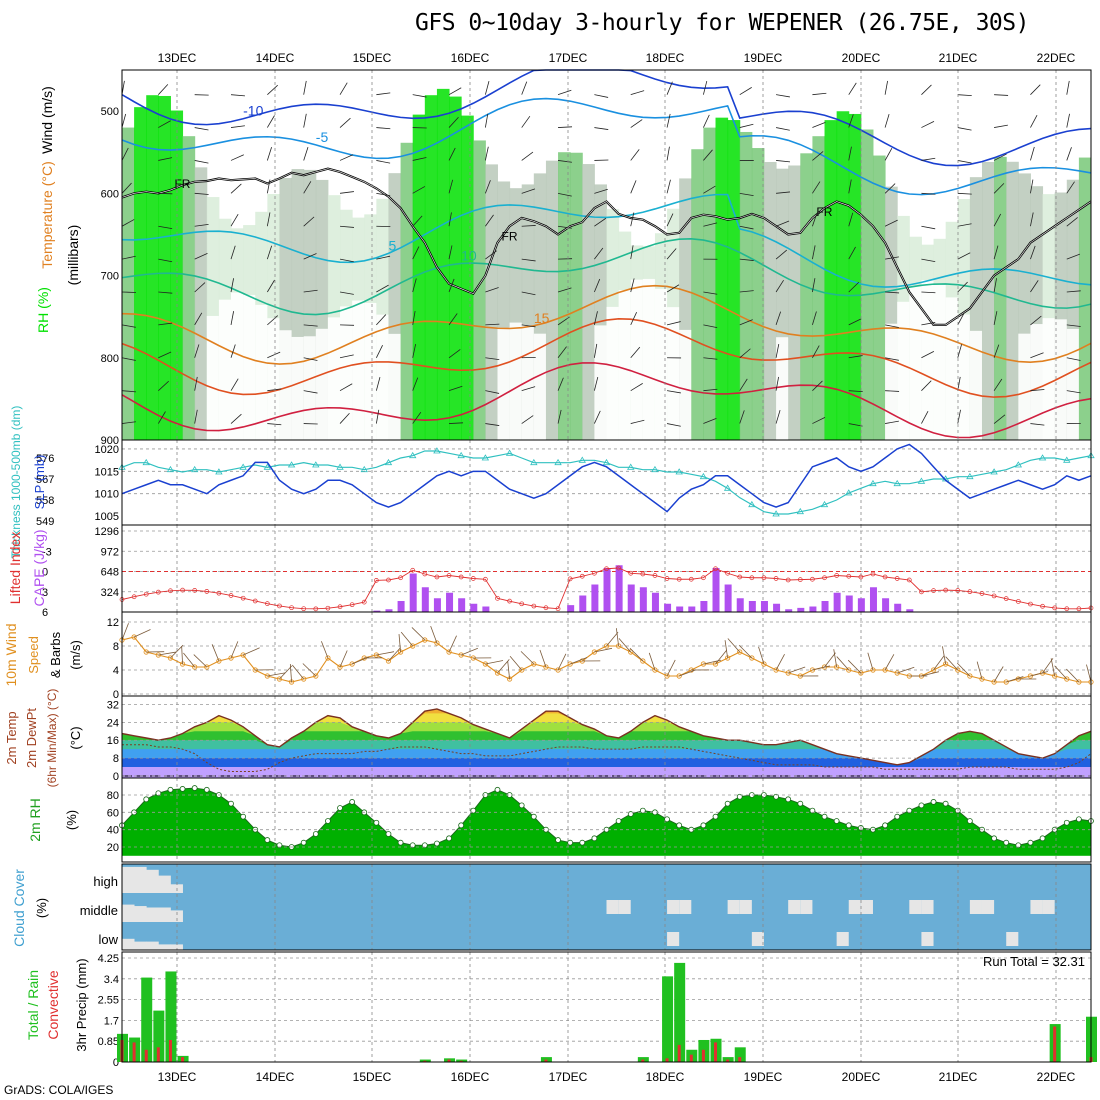 This screenshot has width=1100, height=1100. What do you see at coordinates (722, 279) in the screenshot?
I see `rh-column` at bounding box center [722, 279].